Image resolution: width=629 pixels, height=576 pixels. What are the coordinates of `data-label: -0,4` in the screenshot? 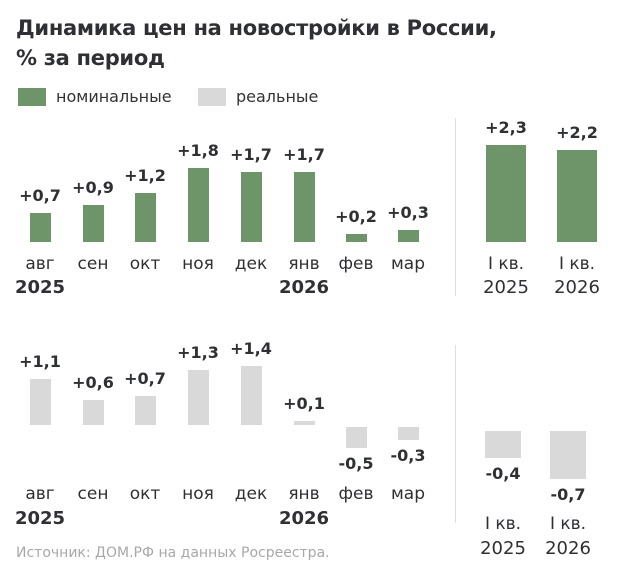 It's located at (503, 474).